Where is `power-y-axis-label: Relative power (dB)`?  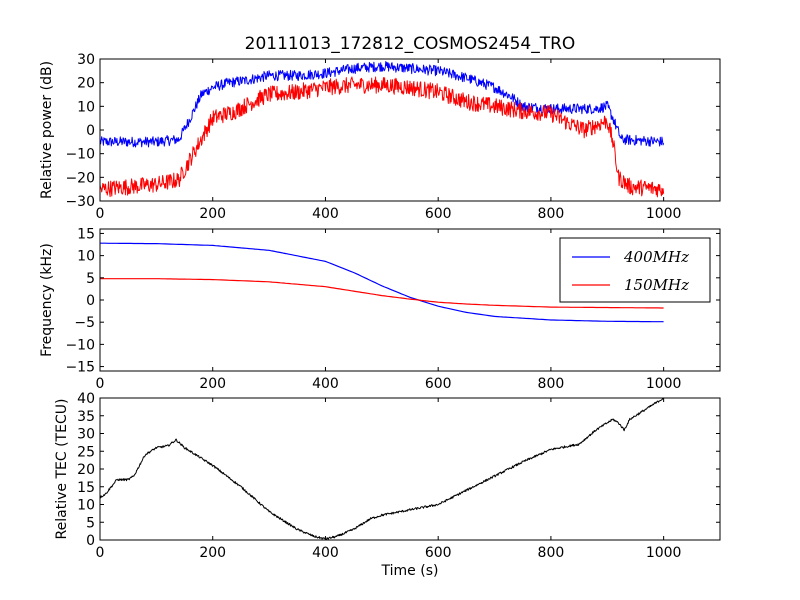
power-y-axis-label: Relative power (dB) is located at coordinates (47, 130).